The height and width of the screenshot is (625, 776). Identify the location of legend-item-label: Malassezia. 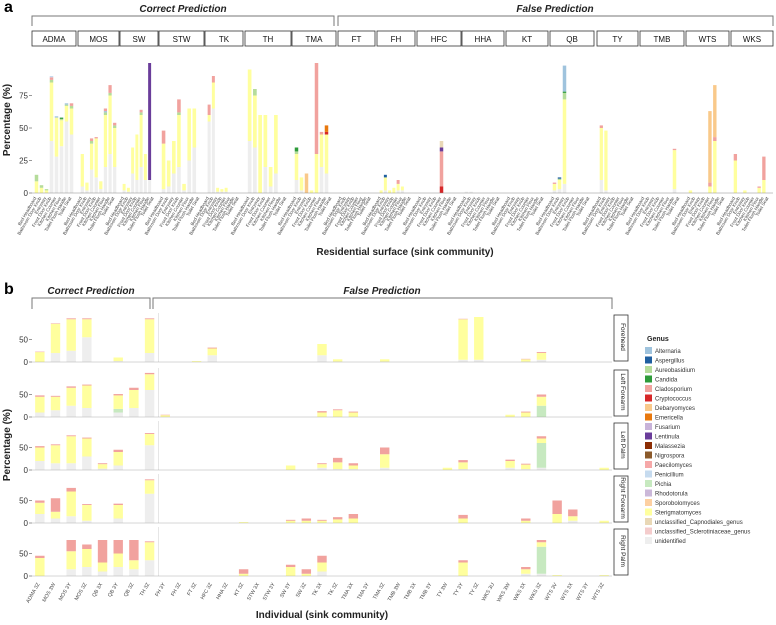
(670, 447).